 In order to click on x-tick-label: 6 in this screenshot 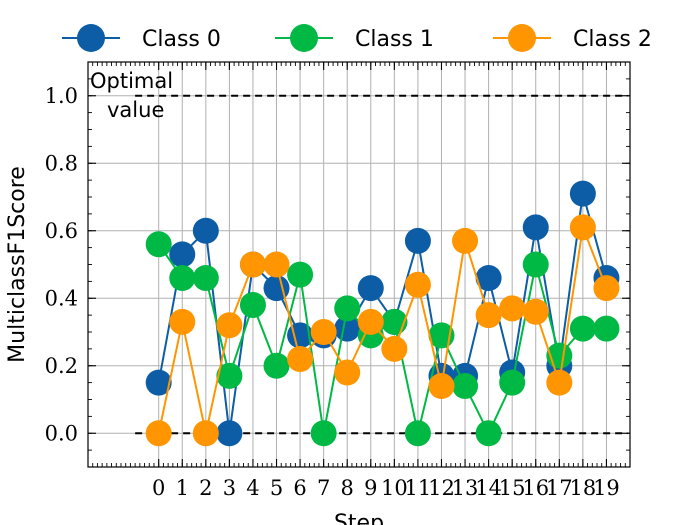, I will do `click(299, 488)`.